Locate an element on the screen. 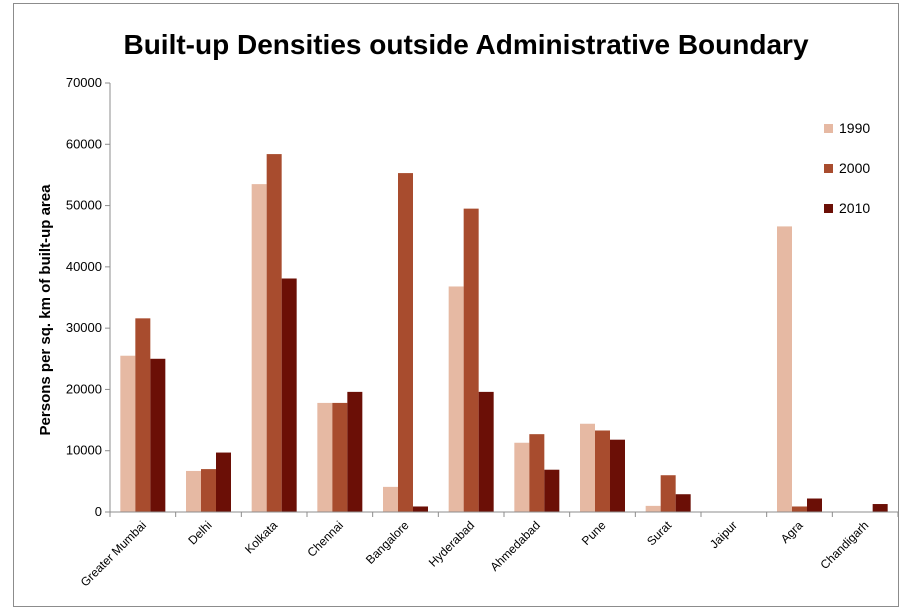 The width and height of the screenshot is (904, 612). y-tick-label: 40000 is located at coordinates (84, 266).